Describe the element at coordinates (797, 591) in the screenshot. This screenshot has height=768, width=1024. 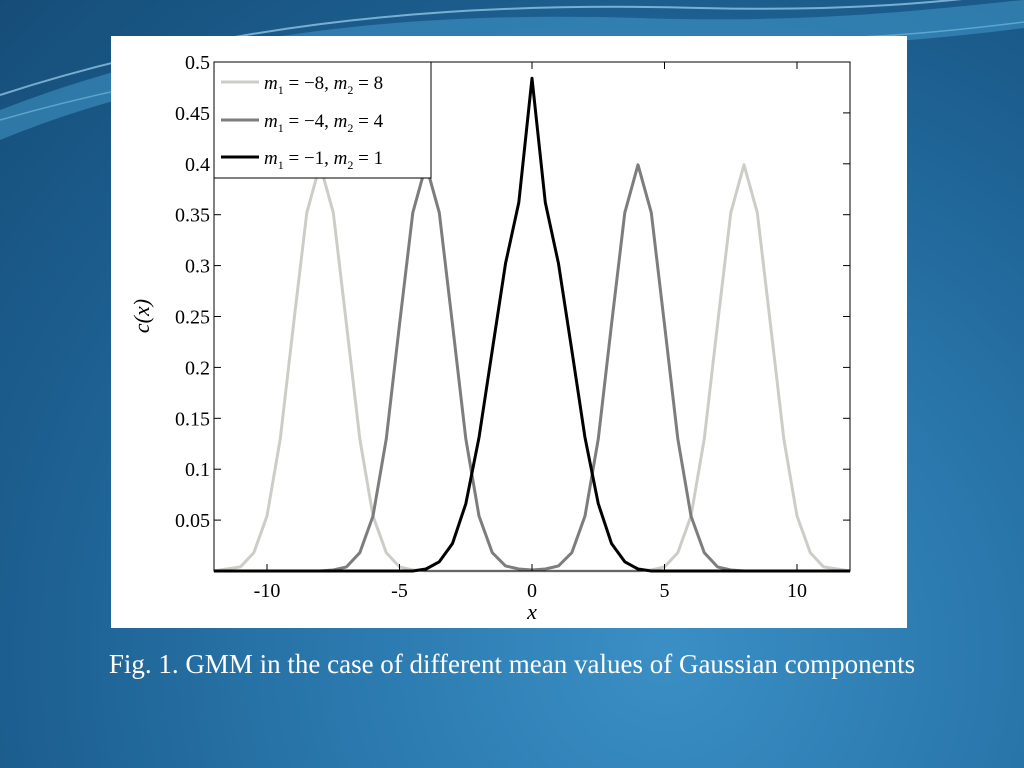
I see `x-tick-label: 10` at that location.